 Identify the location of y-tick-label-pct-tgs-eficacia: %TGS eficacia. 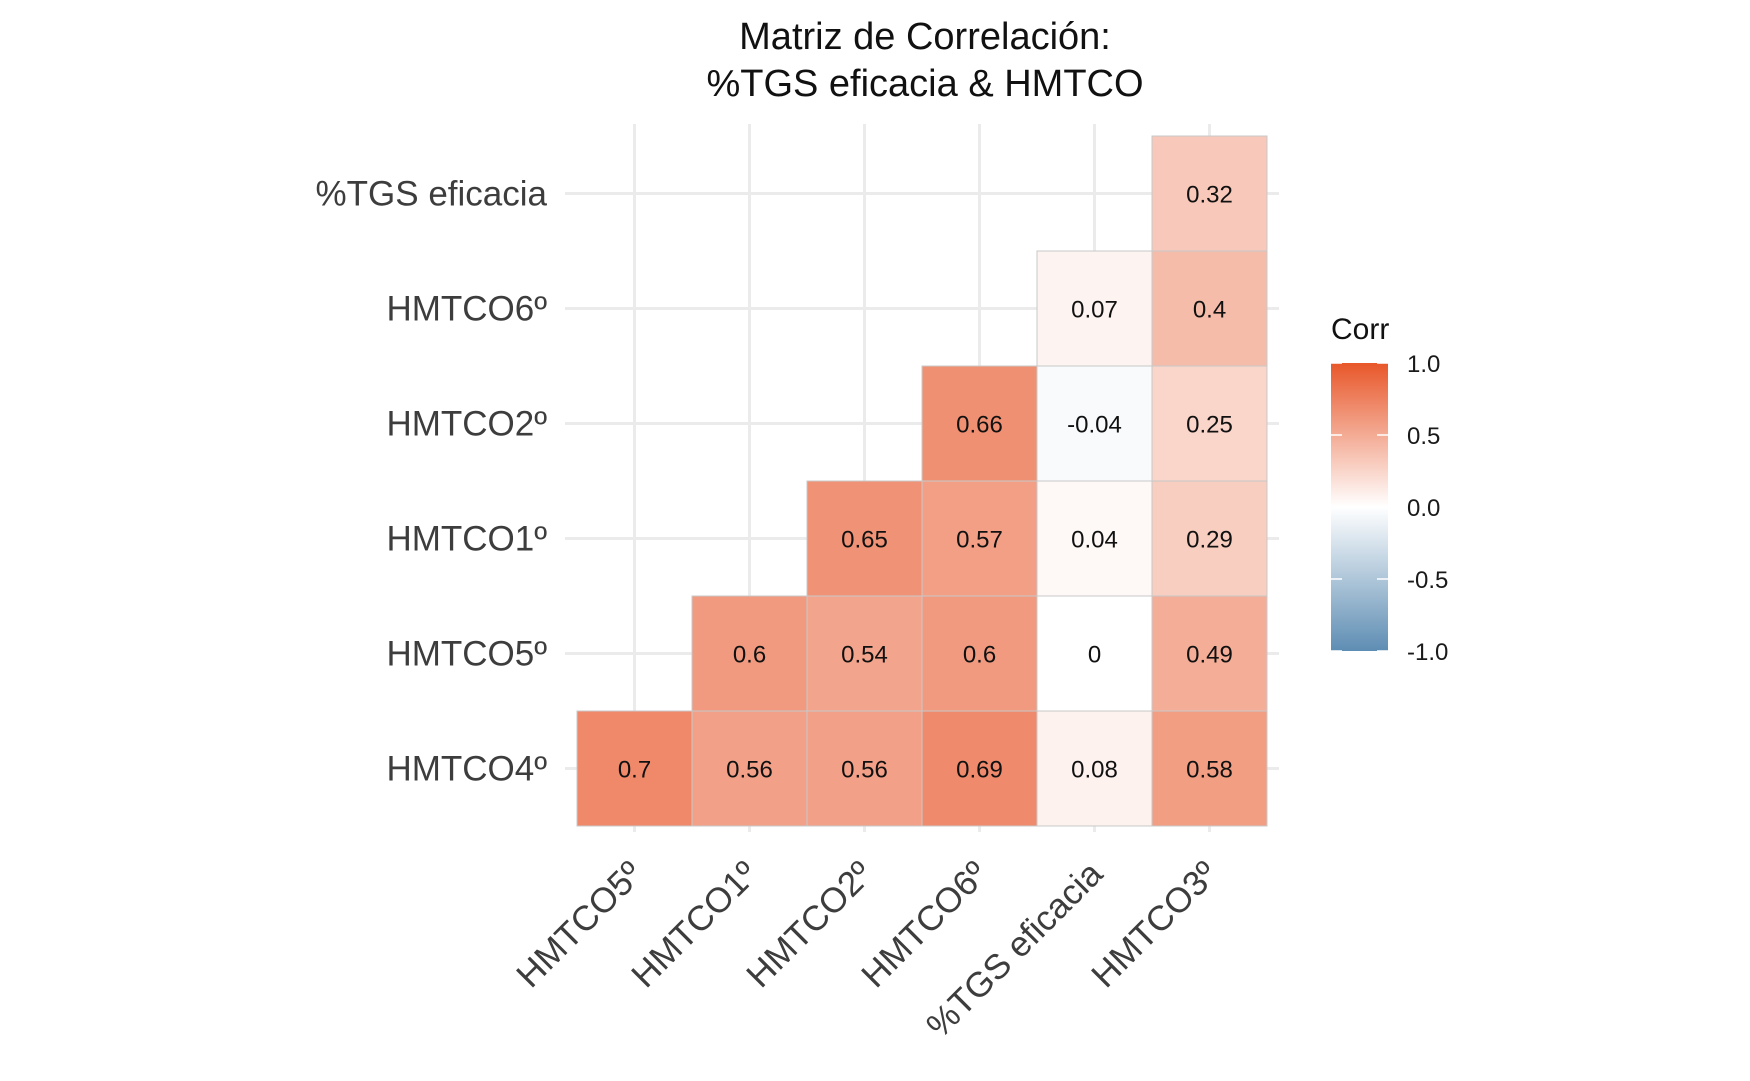
(432, 194).